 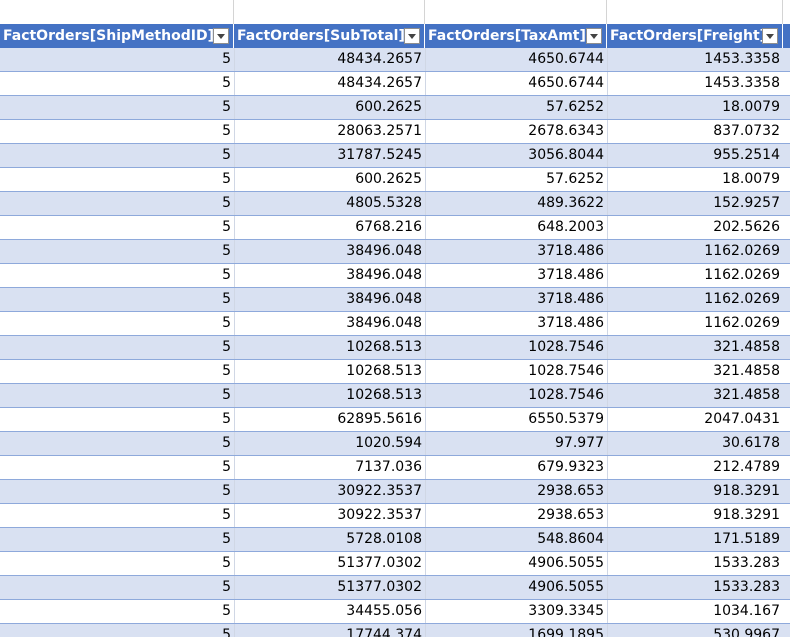 I want to click on cell-taxamt: 1699.1895, so click(x=516, y=630).